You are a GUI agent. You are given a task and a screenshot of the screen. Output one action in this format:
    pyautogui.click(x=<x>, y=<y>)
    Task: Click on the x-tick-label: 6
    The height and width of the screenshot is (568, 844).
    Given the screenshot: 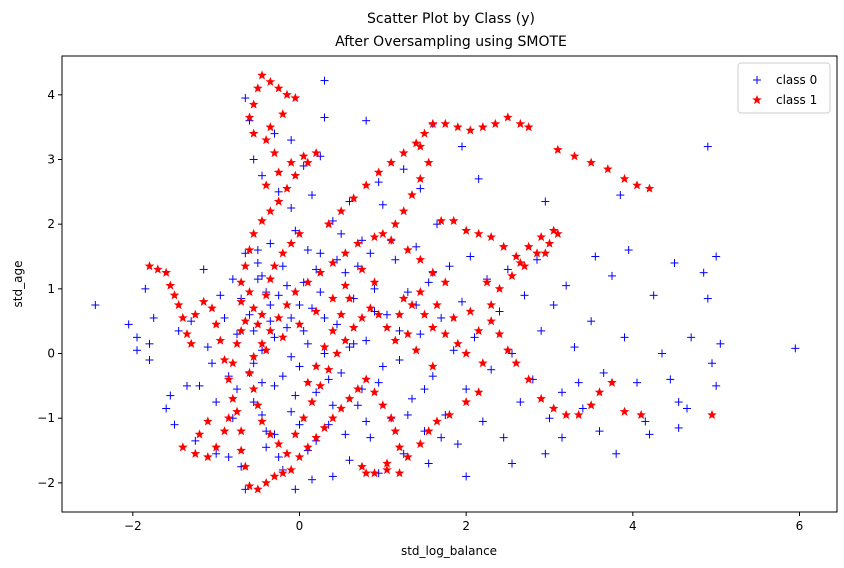 What is the action you would take?
    pyautogui.click(x=800, y=526)
    